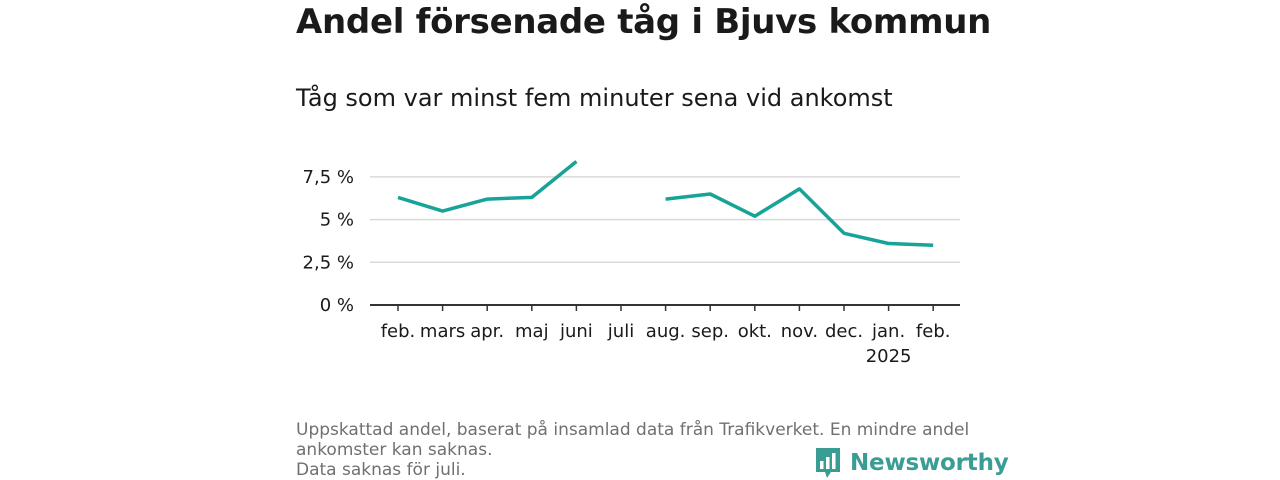 The height and width of the screenshot is (480, 1280). What do you see at coordinates (799, 331) in the screenshot?
I see `x-tick-label: nov.` at bounding box center [799, 331].